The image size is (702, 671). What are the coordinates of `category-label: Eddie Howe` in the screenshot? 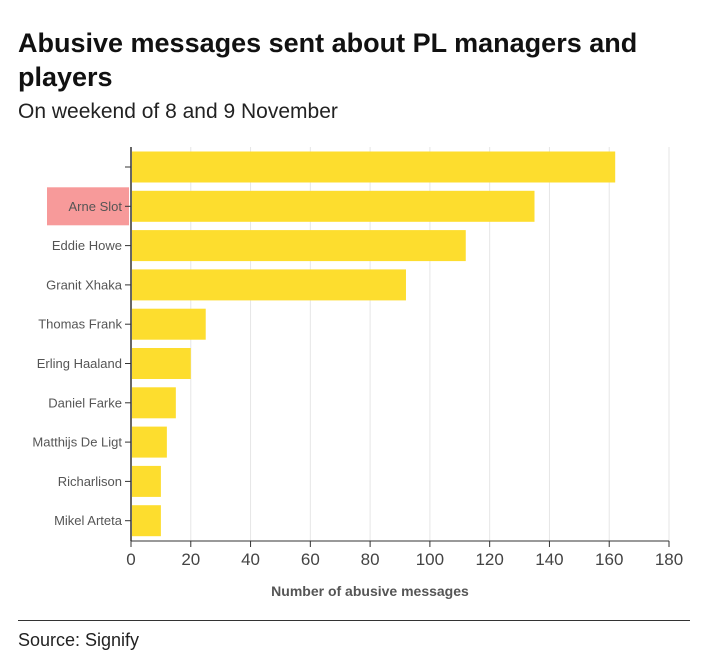 It's located at (87, 245).